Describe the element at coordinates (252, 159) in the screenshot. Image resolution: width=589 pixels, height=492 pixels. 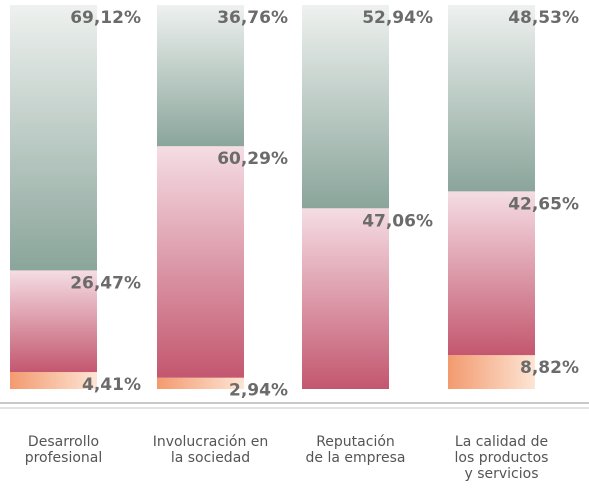
I see `value-label: 60,29%` at that location.